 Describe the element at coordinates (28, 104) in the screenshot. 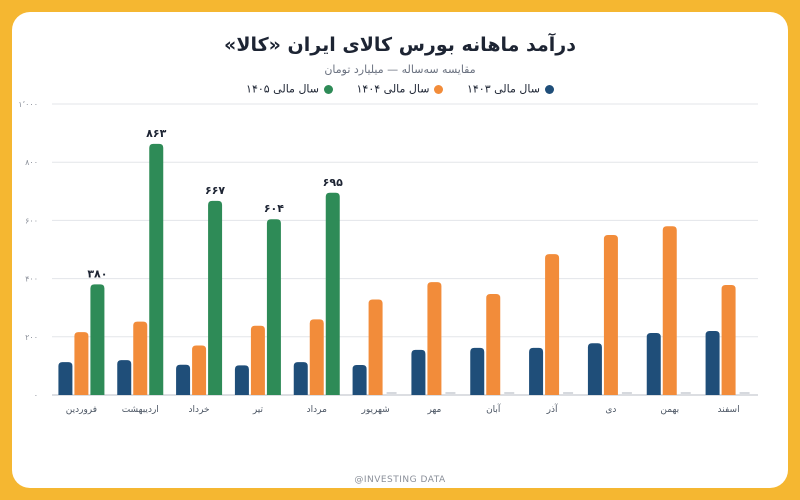

I see `y-tick-label: ۱٬۰۰۰` at that location.